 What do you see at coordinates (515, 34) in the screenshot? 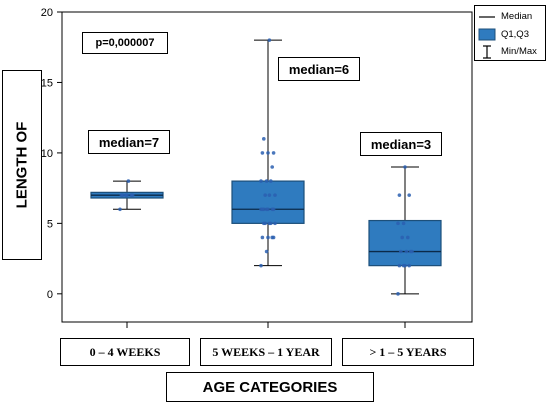
I see `legend-box-label: Q1,Q3` at bounding box center [515, 34].